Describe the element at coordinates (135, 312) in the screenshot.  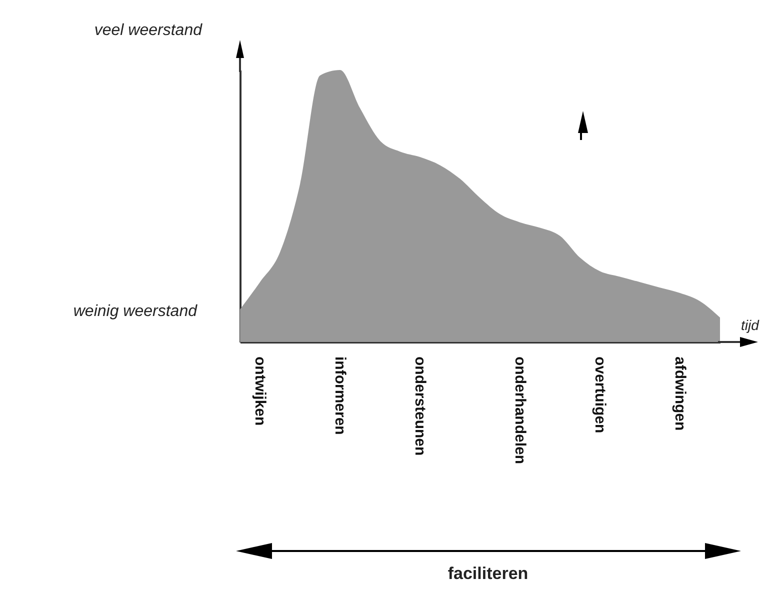
I see `text: weinig weerstand` at that location.